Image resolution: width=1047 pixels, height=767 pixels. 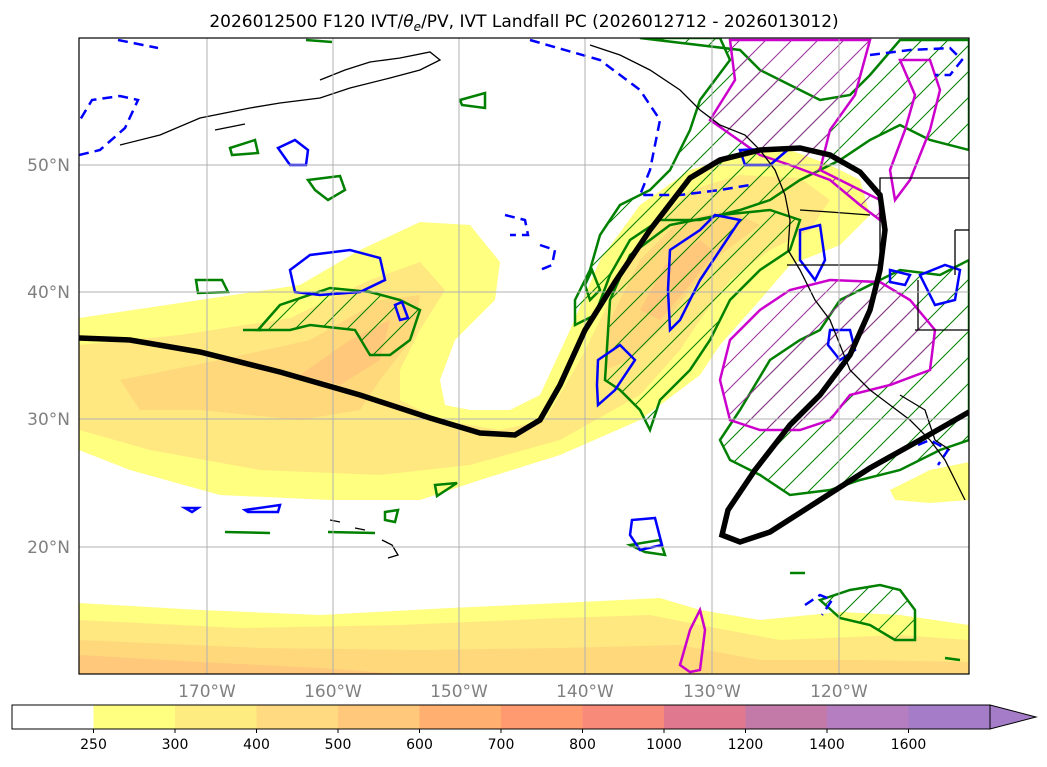 What do you see at coordinates (333, 692) in the screenshot?
I see `lon-label-160w: 160°W` at bounding box center [333, 692].